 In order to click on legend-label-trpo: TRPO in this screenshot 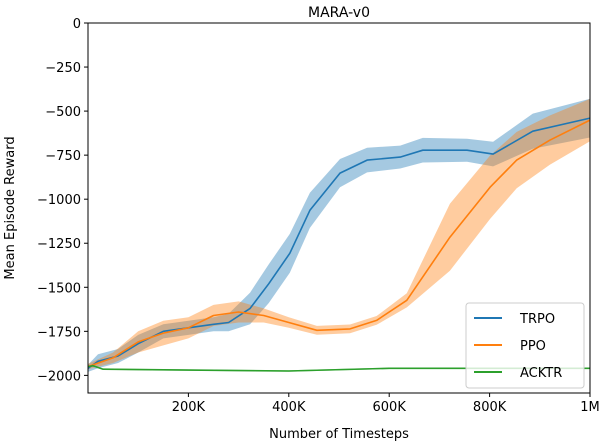, I will do `click(537, 319)`.